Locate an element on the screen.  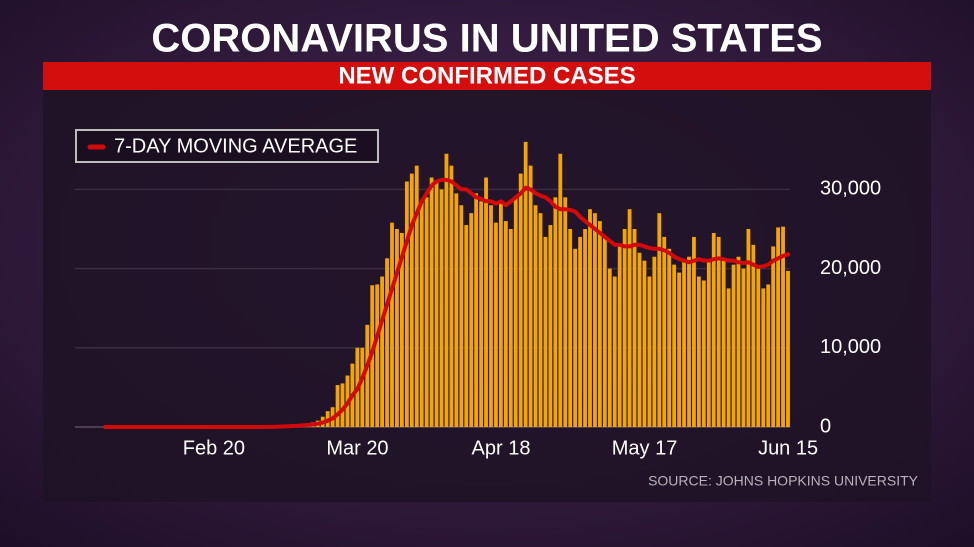
x-tick-label: Jun 15 is located at coordinates (788, 448).